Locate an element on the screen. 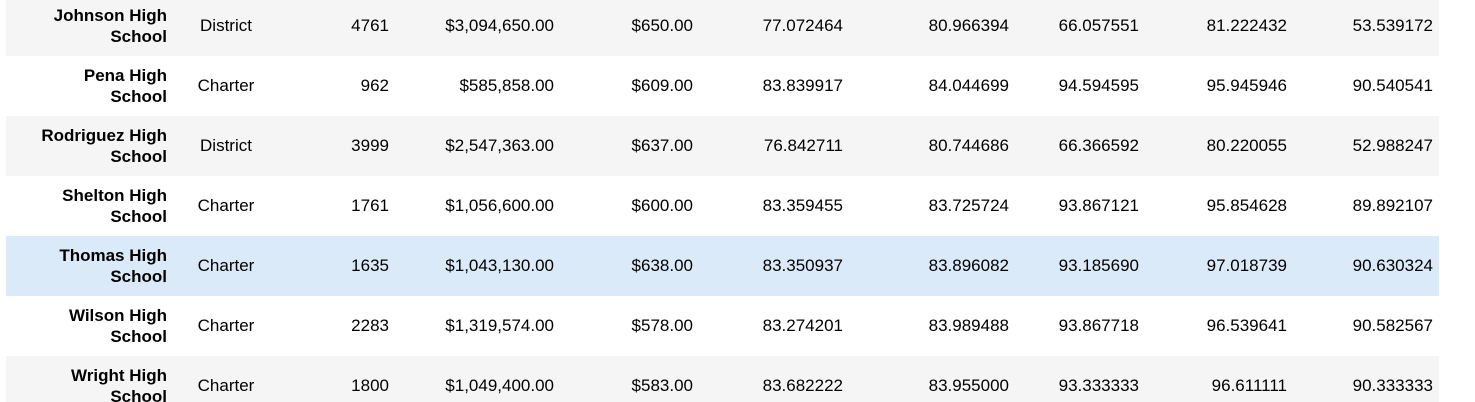  cell-total-budget: $1,319,574.00 is located at coordinates (499, 325).